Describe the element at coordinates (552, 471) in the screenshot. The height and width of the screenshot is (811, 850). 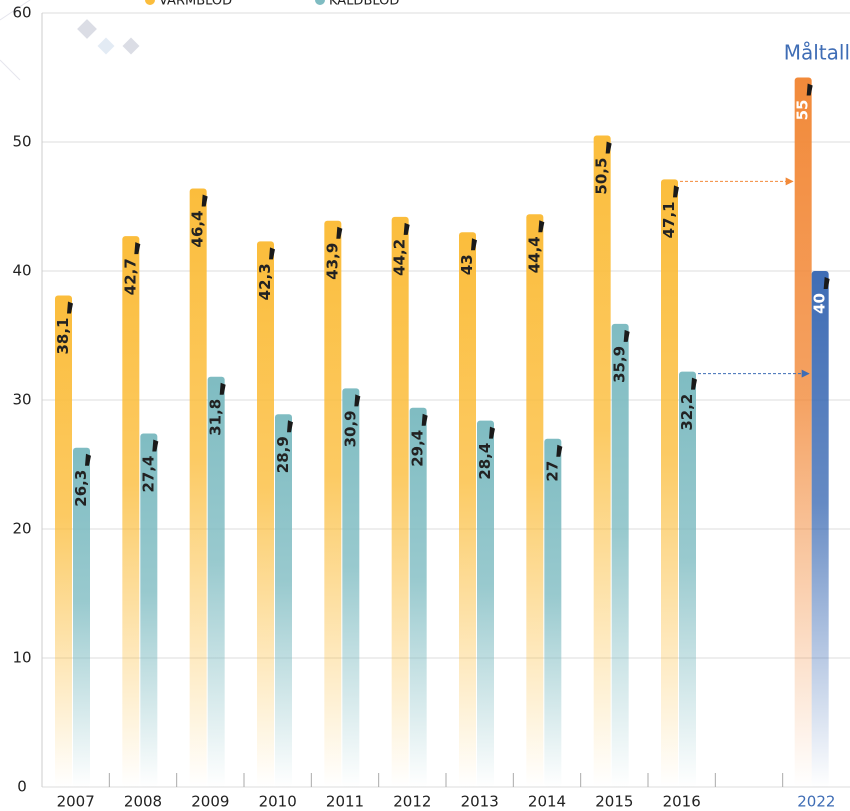
I see `value-label: 27` at that location.